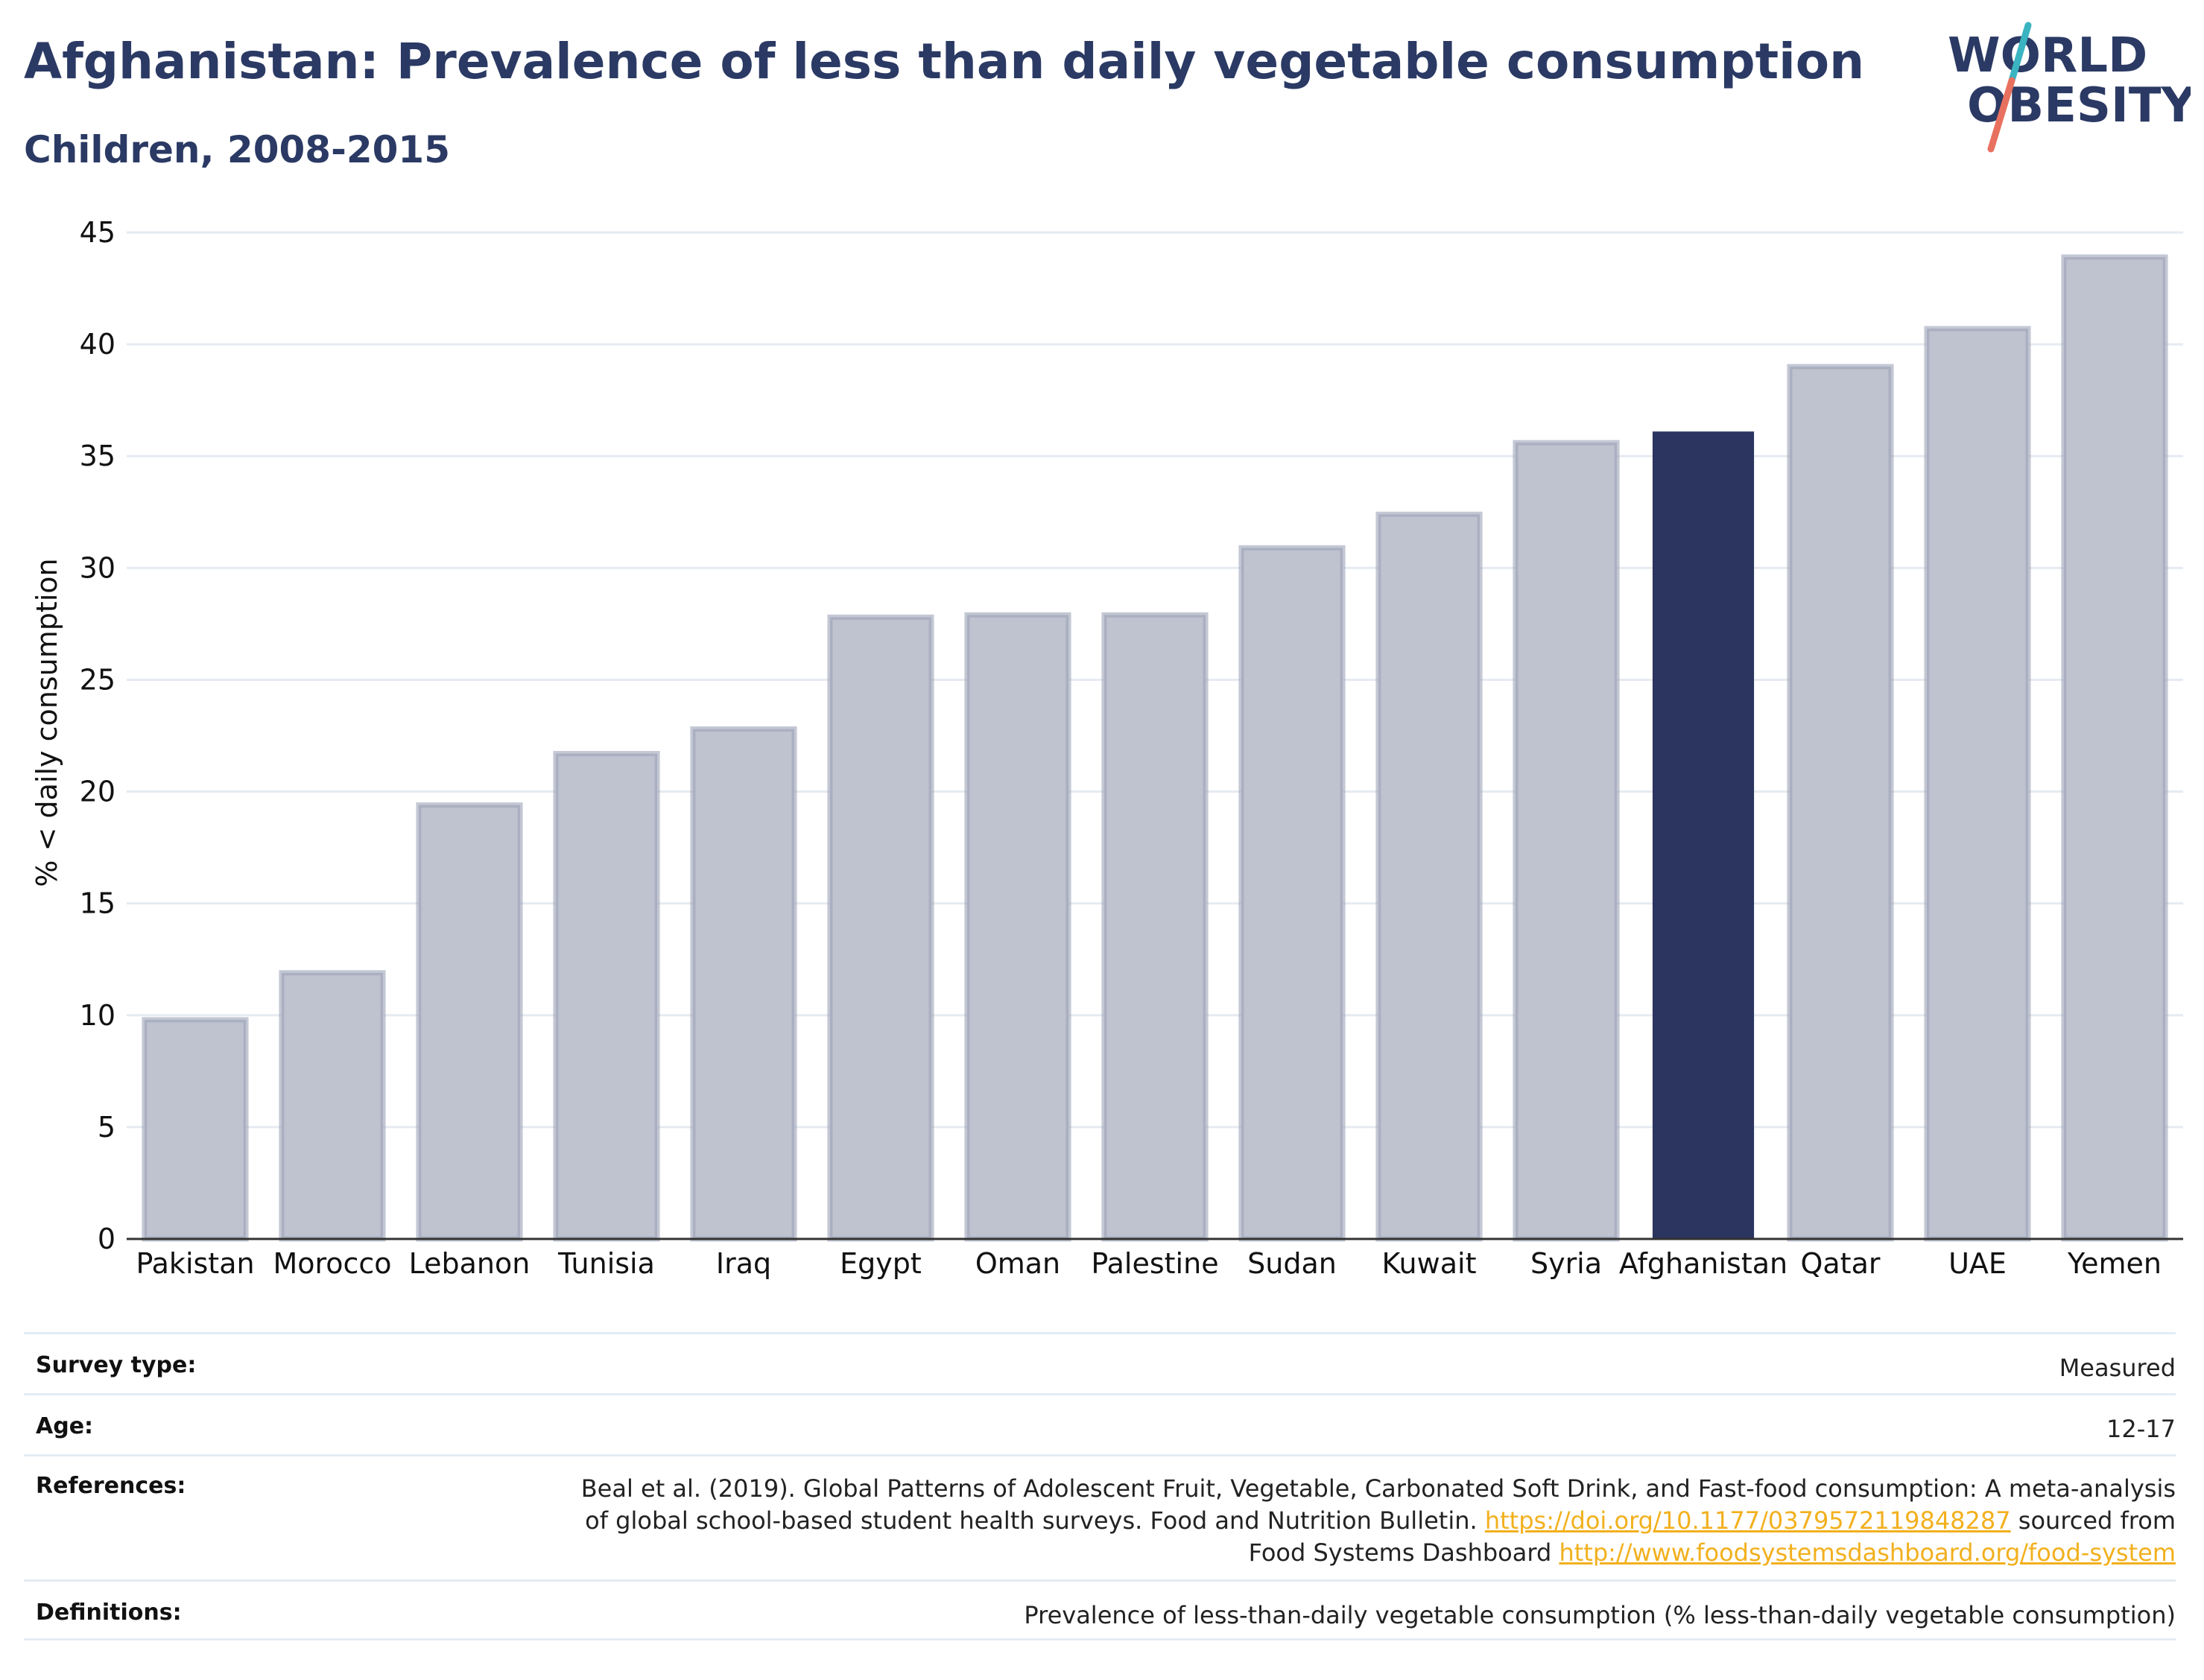  What do you see at coordinates (97, 1015) in the screenshot?
I see `y-tick-label: 10` at bounding box center [97, 1015].